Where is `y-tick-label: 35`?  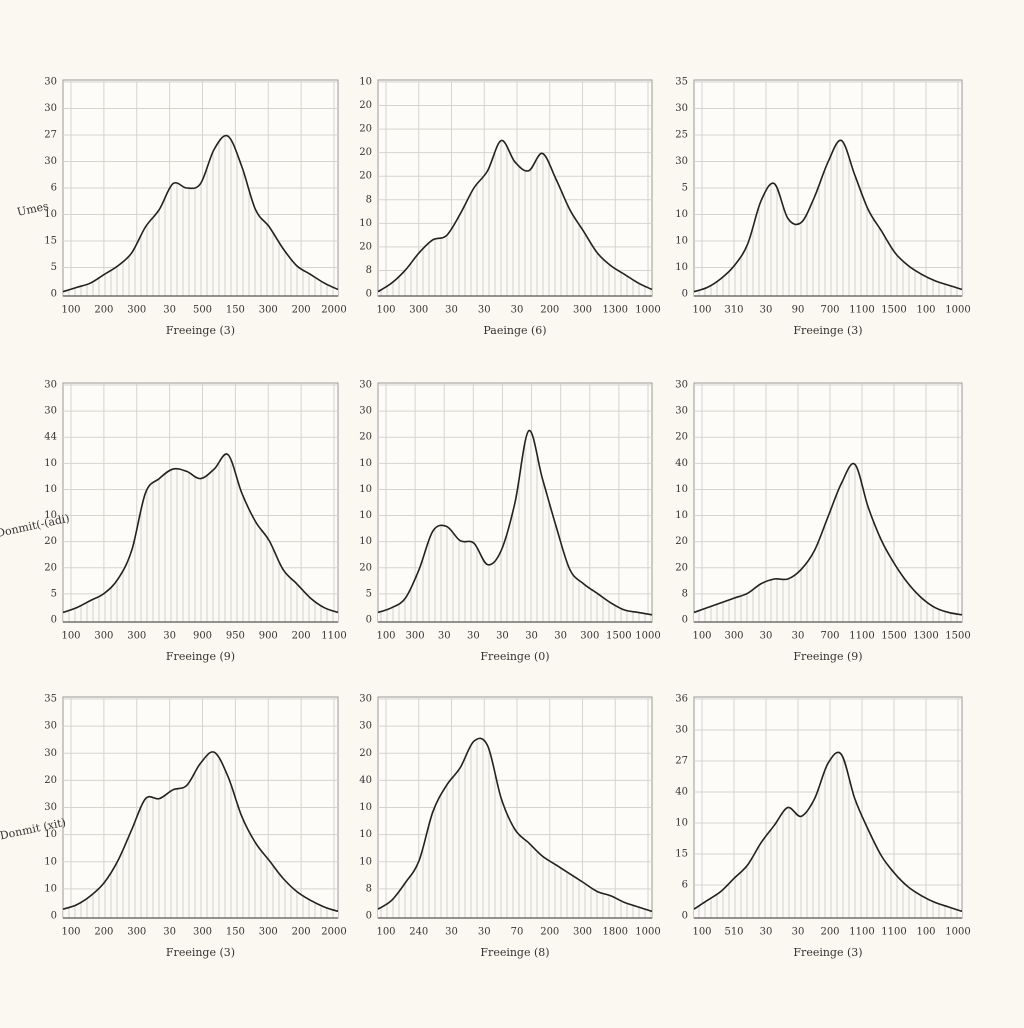
y-tick-label: 35 is located at coordinates (681, 82).